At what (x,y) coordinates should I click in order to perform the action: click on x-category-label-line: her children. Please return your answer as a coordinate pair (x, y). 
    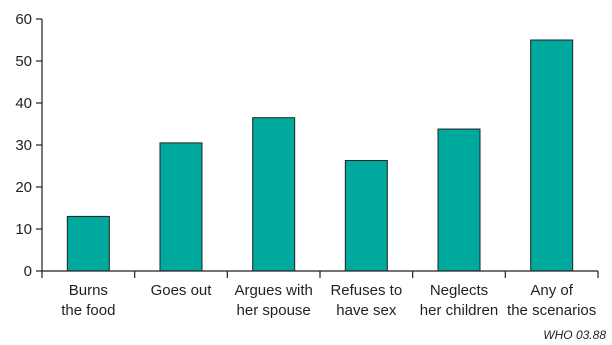
    Looking at the image, I should click on (459, 310).